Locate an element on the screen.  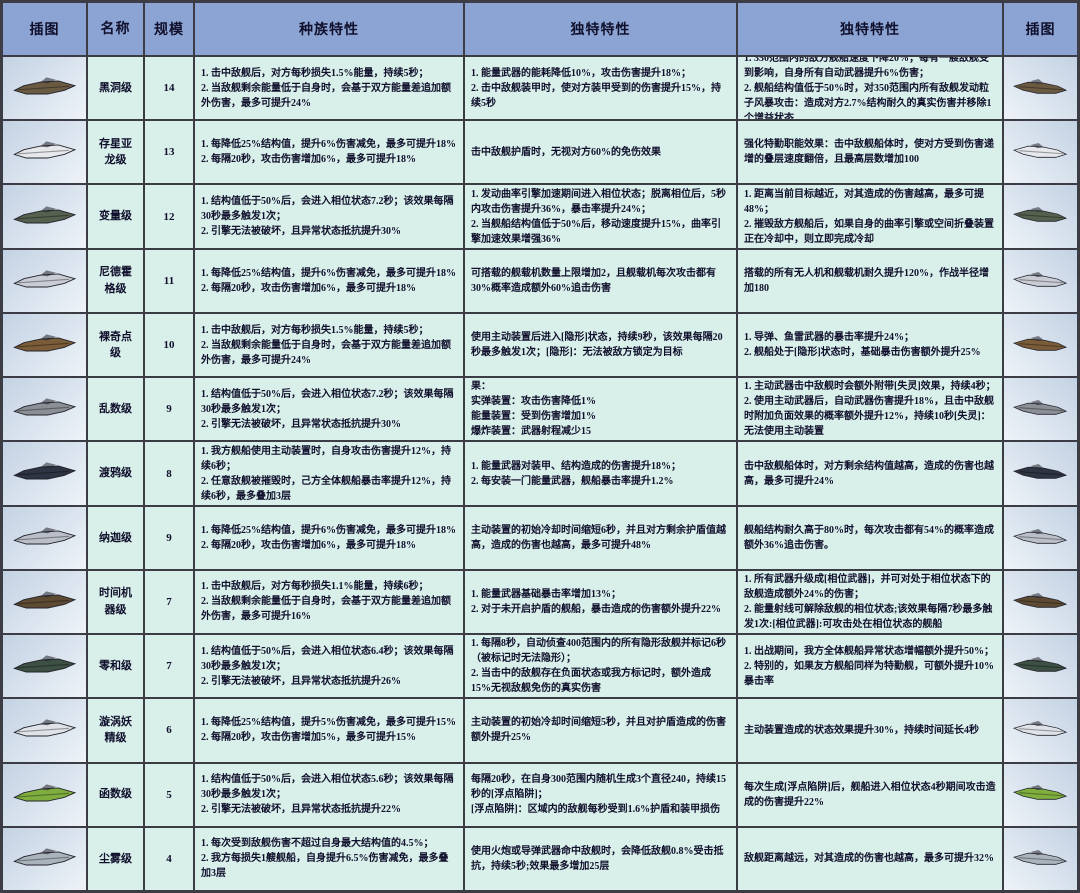
ship-name: 黑洞级 is located at coordinates (115, 88).